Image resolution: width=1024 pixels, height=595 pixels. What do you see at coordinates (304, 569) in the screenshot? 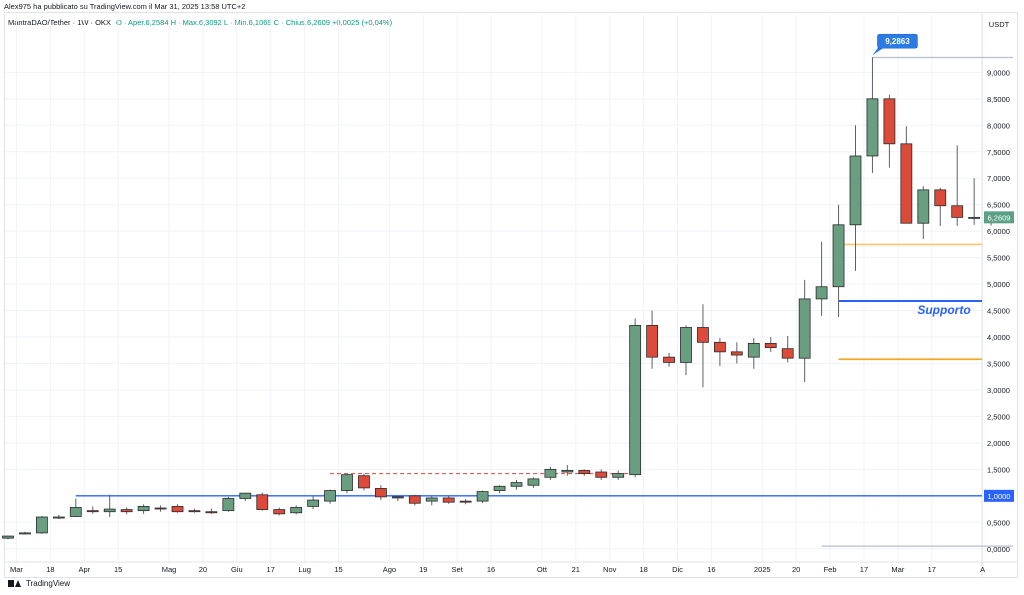
I see `x-tick-label: Lug` at bounding box center [304, 569].